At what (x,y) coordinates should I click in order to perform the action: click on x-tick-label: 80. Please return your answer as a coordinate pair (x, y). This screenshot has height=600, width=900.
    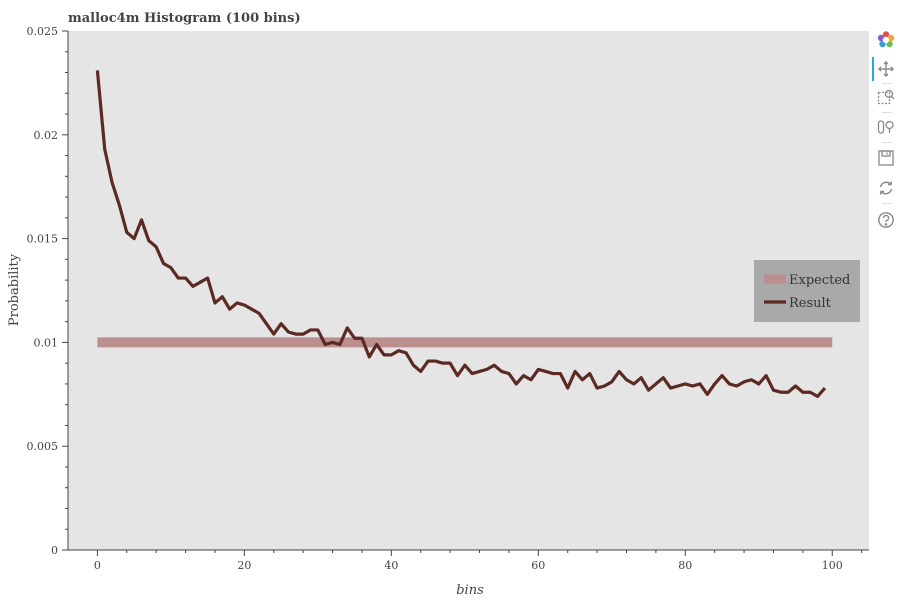
    Looking at the image, I should click on (685, 565).